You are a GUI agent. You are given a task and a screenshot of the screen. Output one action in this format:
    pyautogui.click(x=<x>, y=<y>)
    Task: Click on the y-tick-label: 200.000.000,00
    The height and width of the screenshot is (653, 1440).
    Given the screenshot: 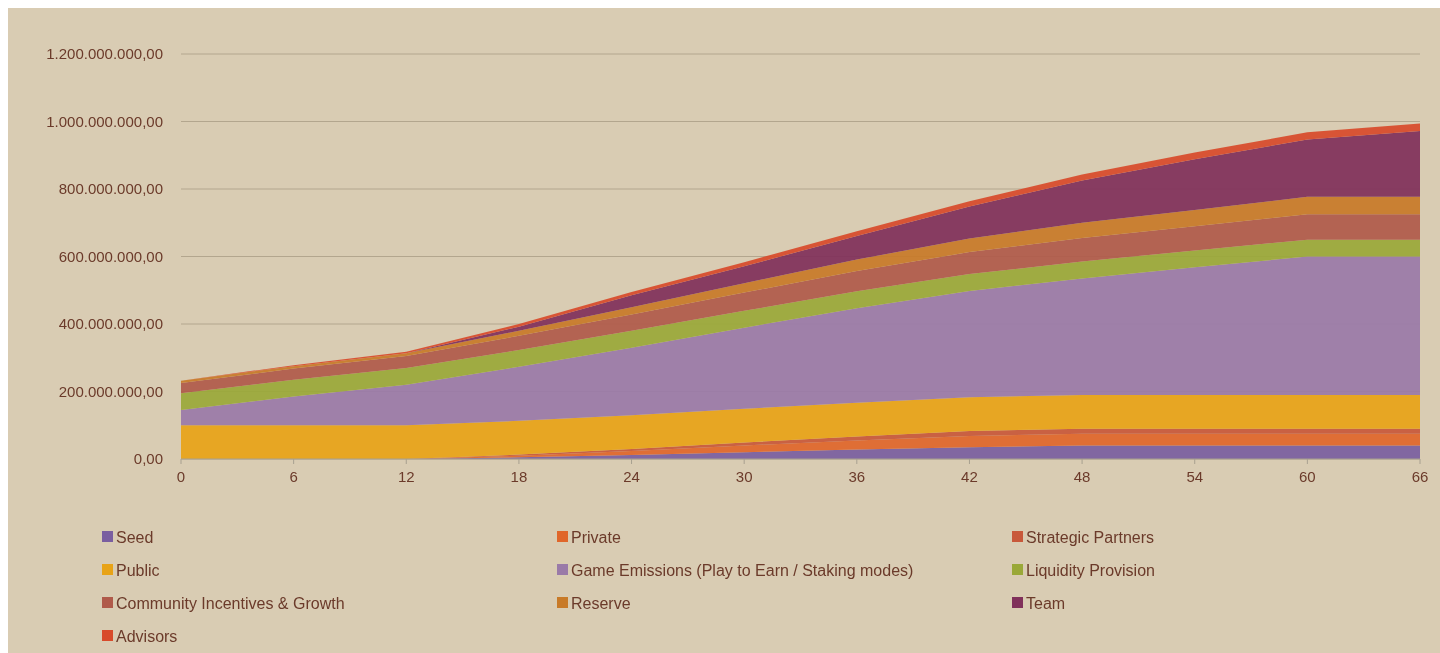 What is the action you would take?
    pyautogui.click(x=110, y=391)
    